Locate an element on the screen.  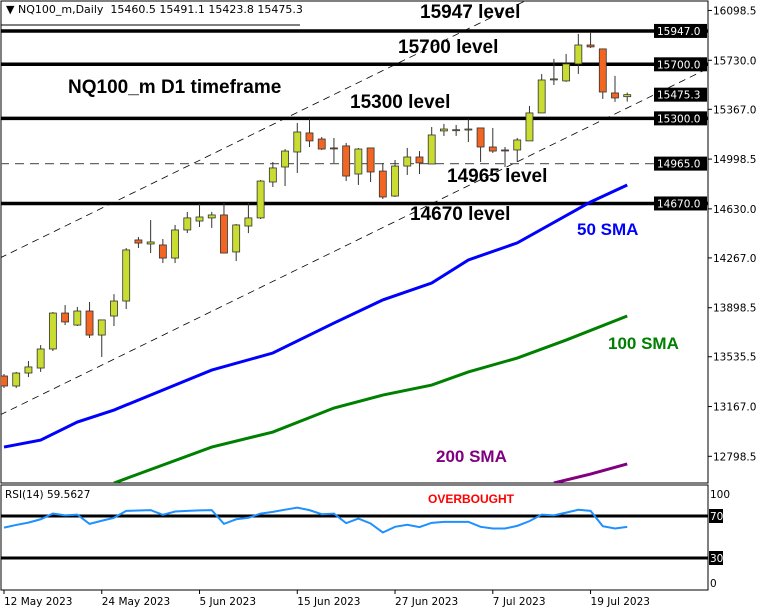
level-price-15947-box is located at coordinates (680, 30).